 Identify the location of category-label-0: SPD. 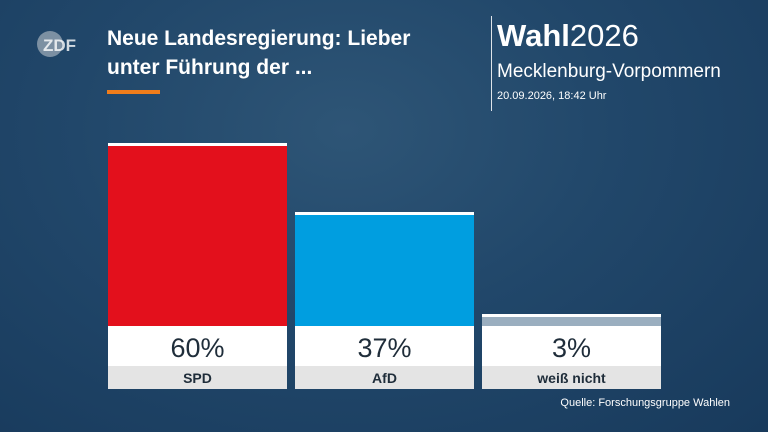
(197, 378).